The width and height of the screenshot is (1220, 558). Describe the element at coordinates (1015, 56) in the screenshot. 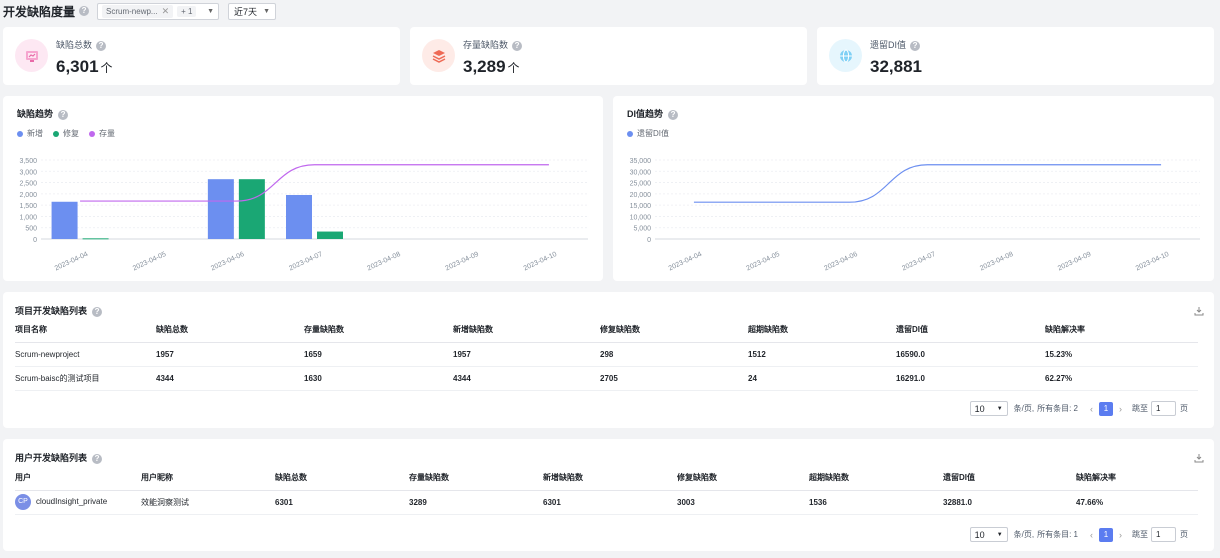

I see `kpi-card-di: 遗留DI值? 32,881` at that location.